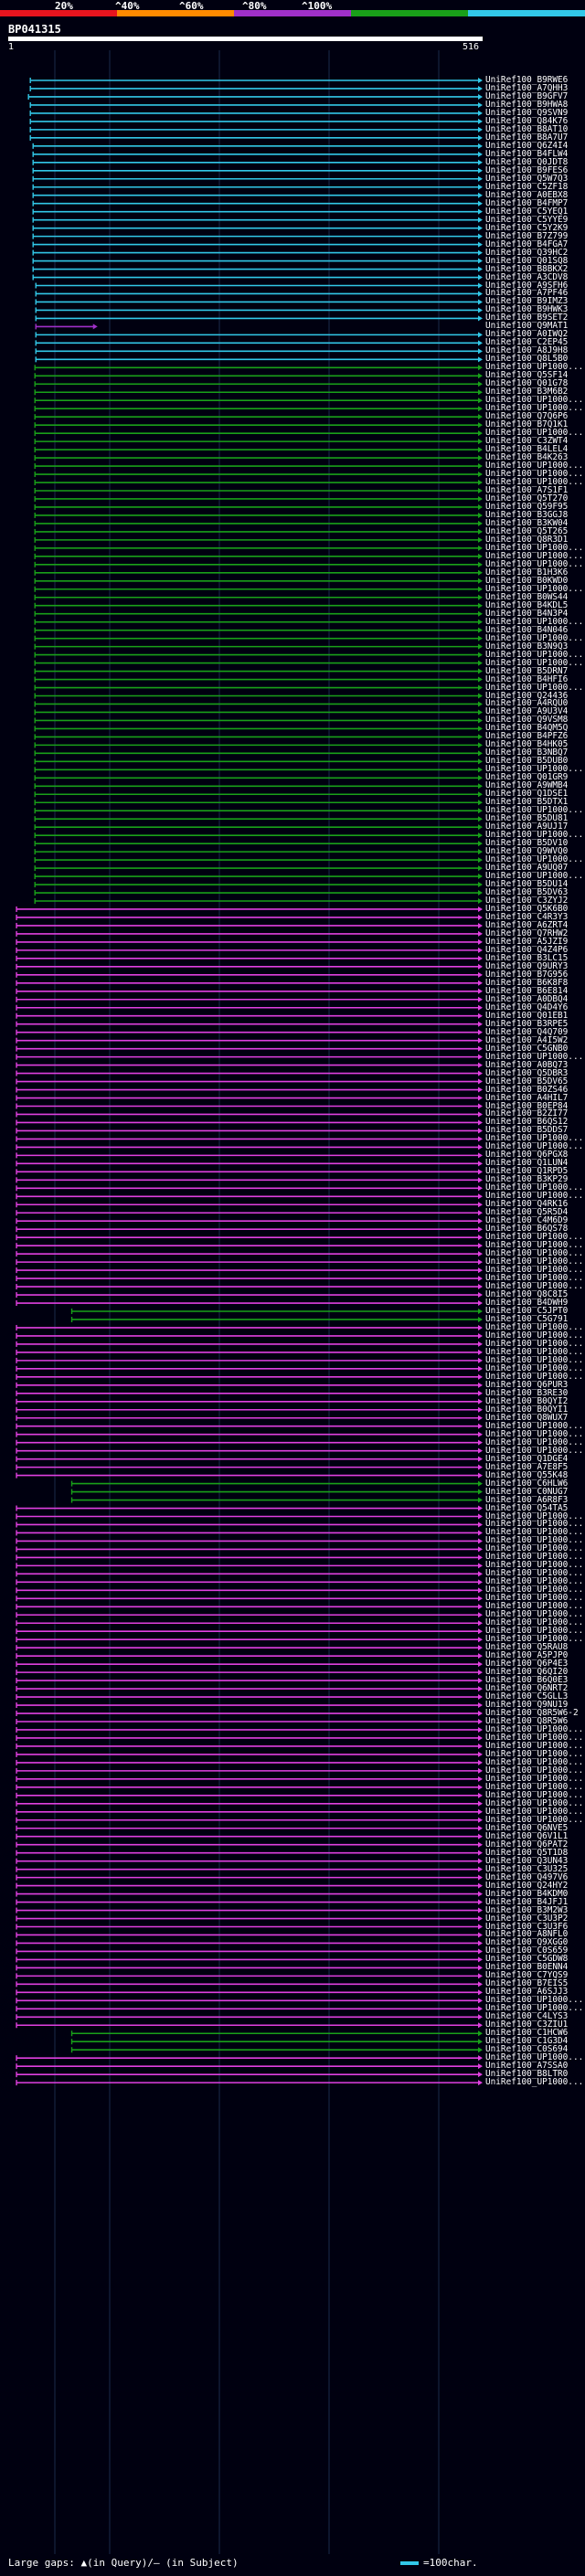 This screenshot has height=2576, width=585. I want to click on hit-label: UniRef100_A8NFL0, so click(527, 1934).